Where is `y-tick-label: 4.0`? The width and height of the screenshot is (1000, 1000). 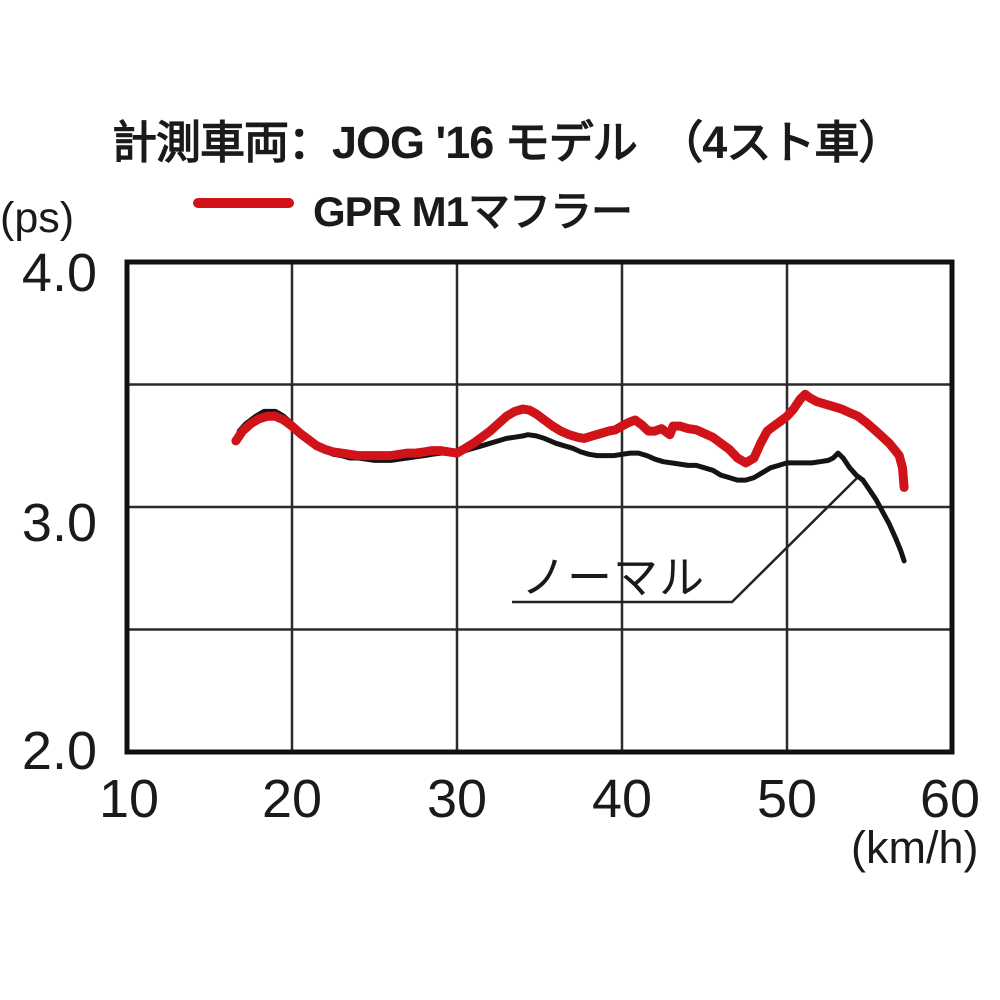
y-tick-label: 4.0 is located at coordinates (59, 273).